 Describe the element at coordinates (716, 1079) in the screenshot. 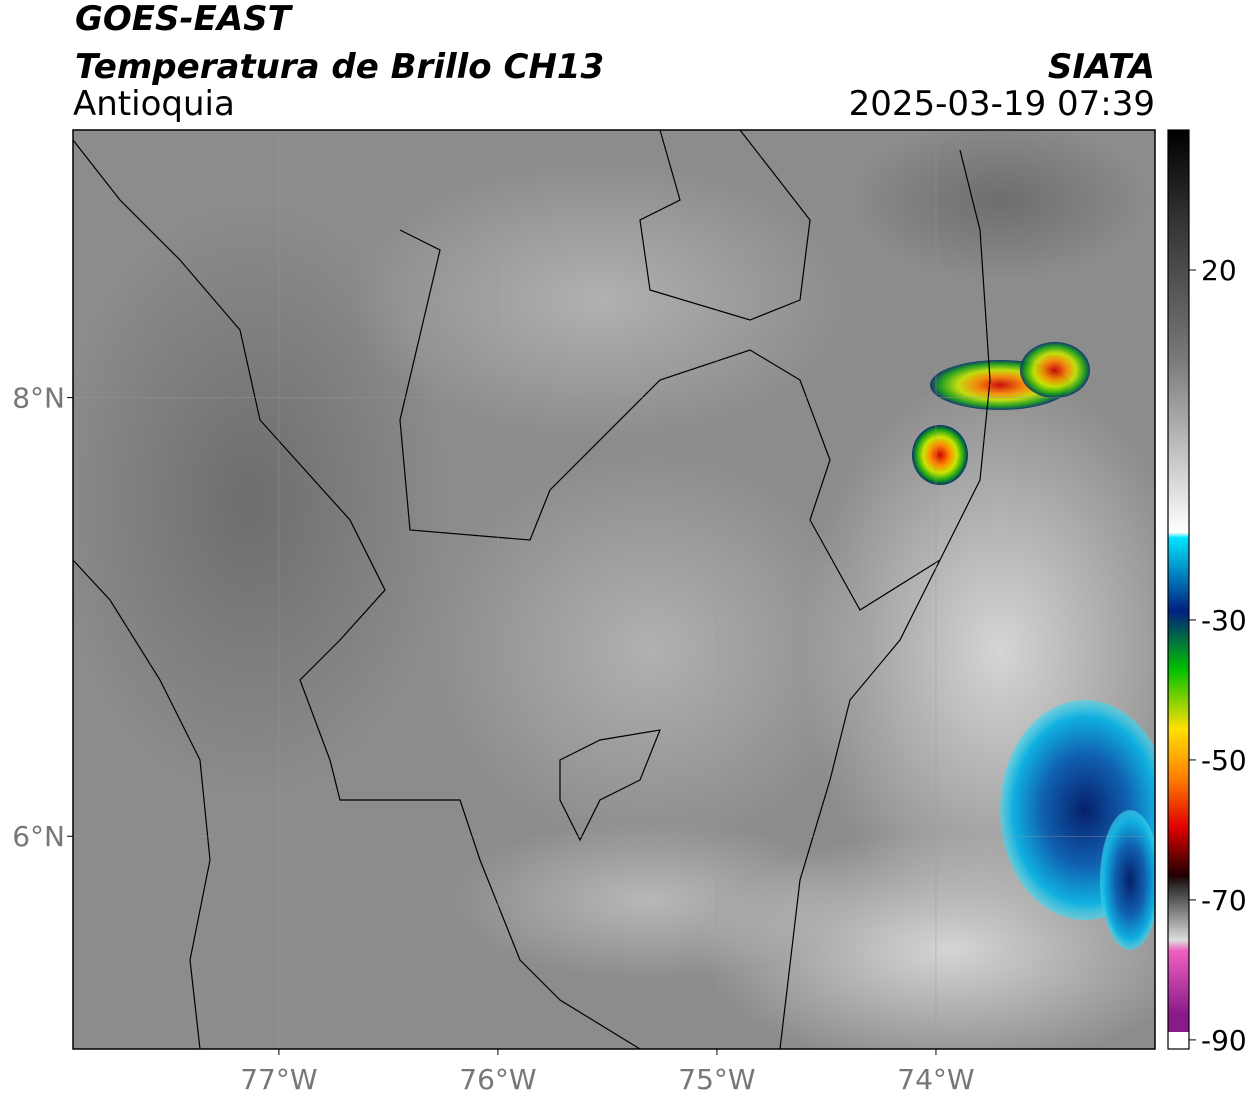

I see `x-tick-label: 75°W` at that location.